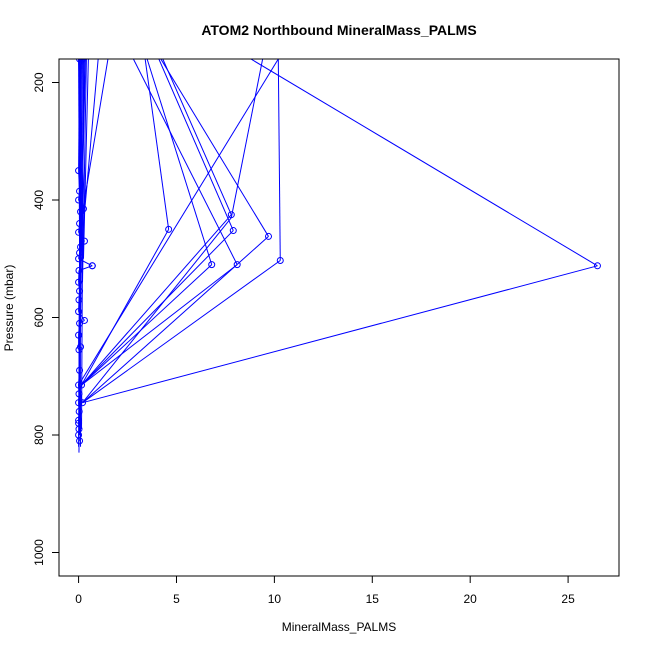 The image size is (650, 650). Describe the element at coordinates (39, 200) in the screenshot. I see `y-tick-label: 400` at that location.